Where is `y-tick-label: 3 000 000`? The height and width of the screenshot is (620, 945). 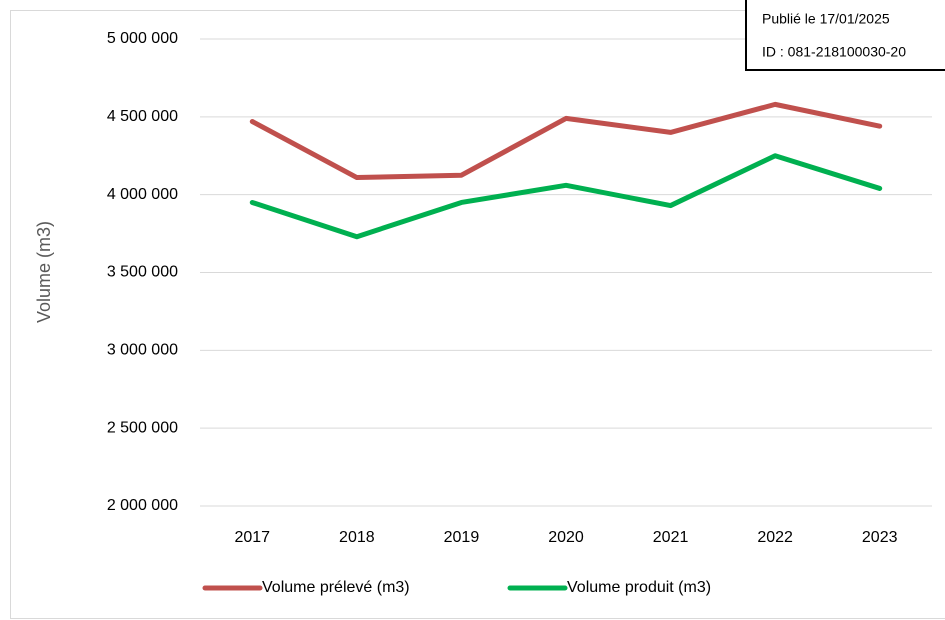 y-tick-label: 3 000 000 is located at coordinates (142, 350).